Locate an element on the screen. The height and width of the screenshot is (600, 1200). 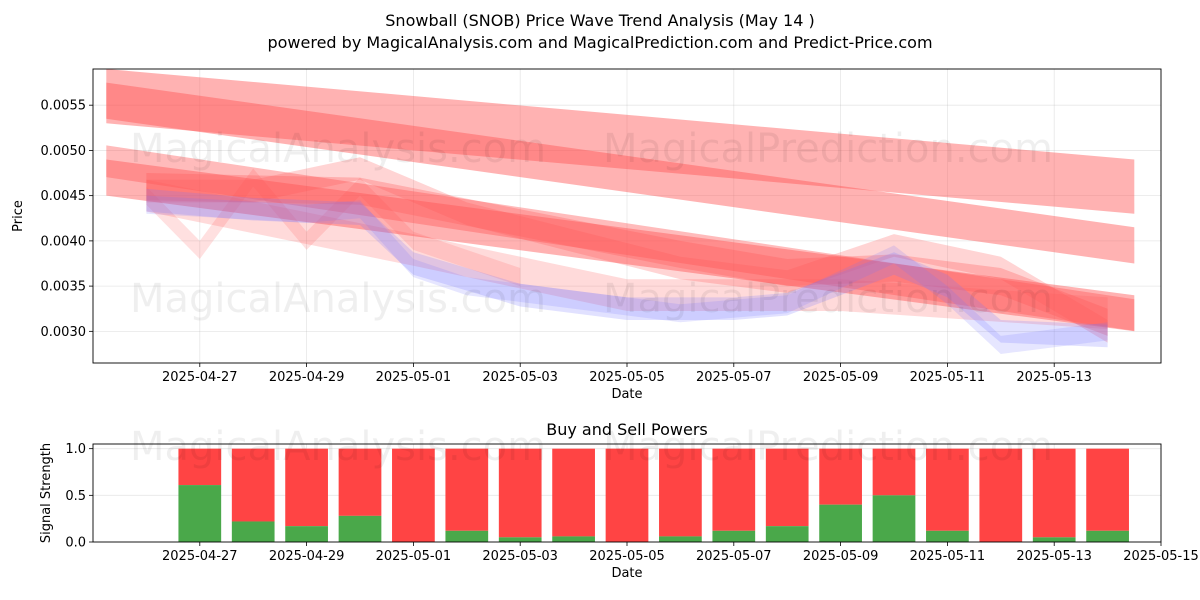
y-tick-label: 1.0 is located at coordinates (75, 449).